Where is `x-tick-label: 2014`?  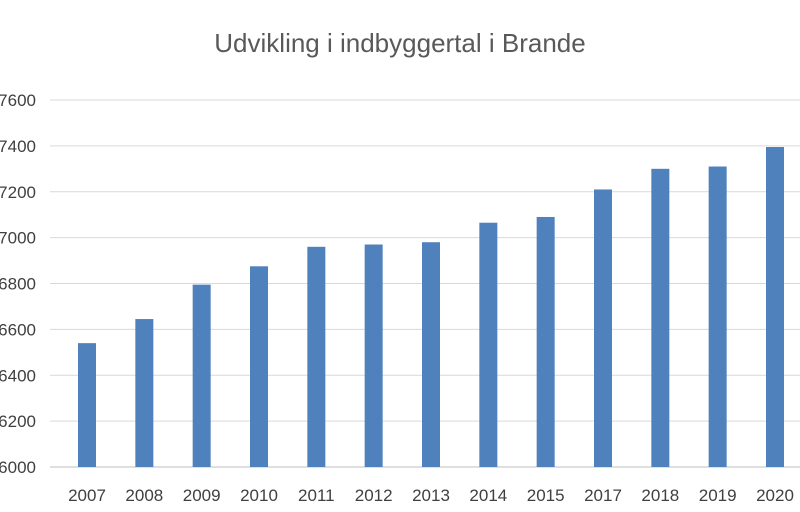
x-tick-label: 2014 is located at coordinates (488, 495).